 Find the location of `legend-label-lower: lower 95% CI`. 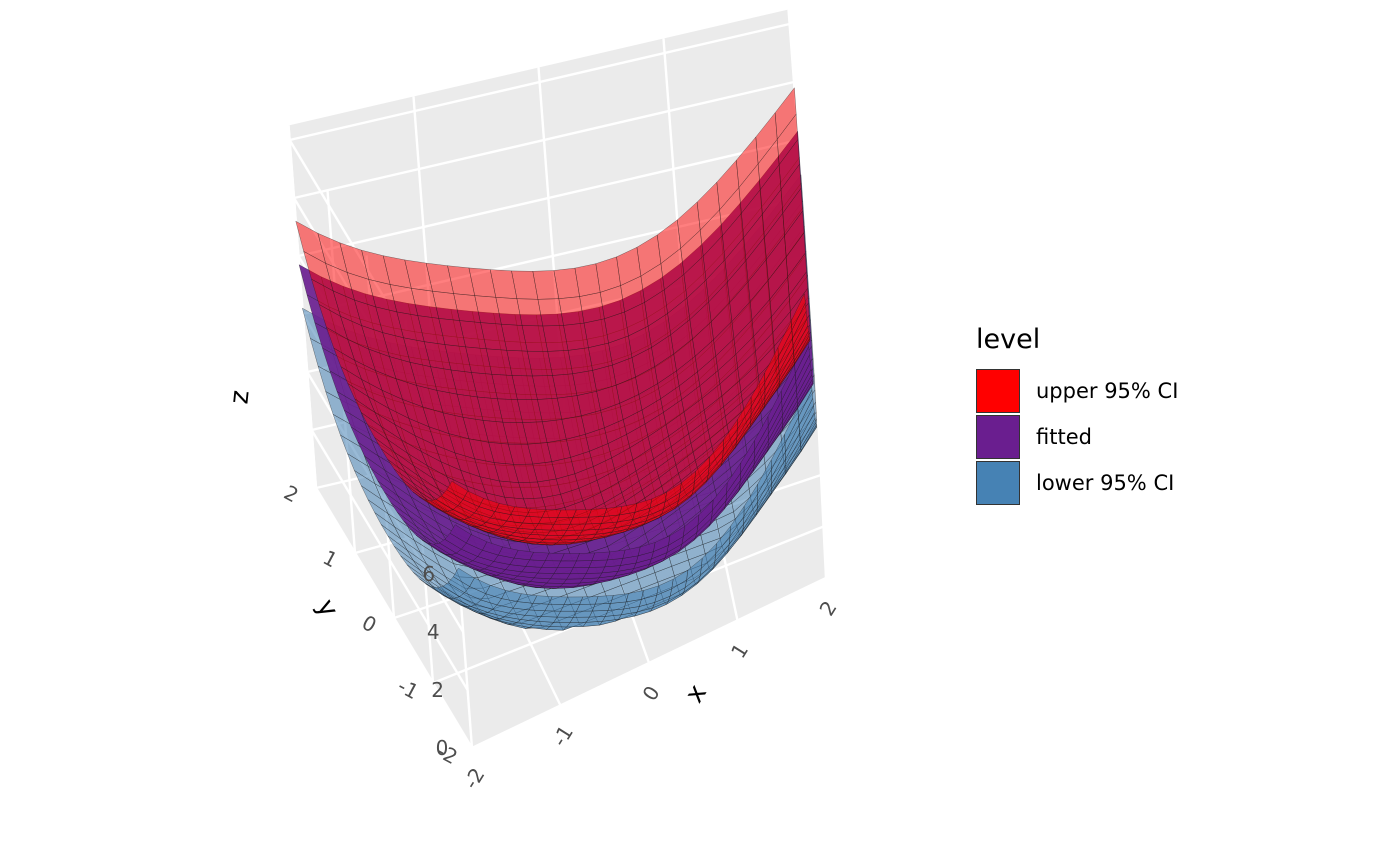

legend-label-lower: lower 95% CI is located at coordinates (1105, 483).